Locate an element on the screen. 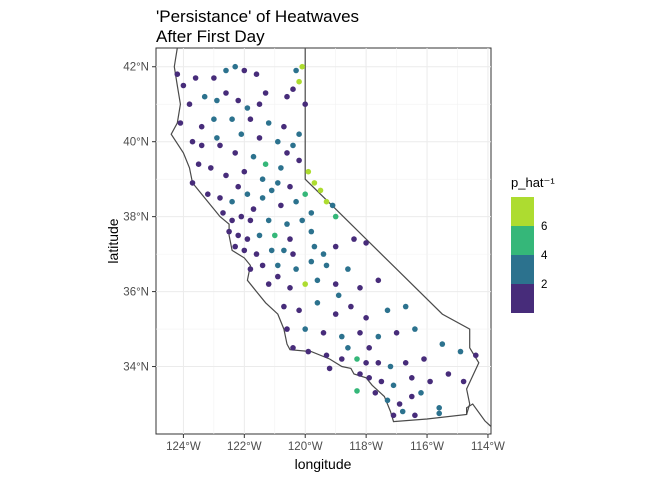 The height and width of the screenshot is (480, 672). x-tick-label: 120°W is located at coordinates (305, 447).